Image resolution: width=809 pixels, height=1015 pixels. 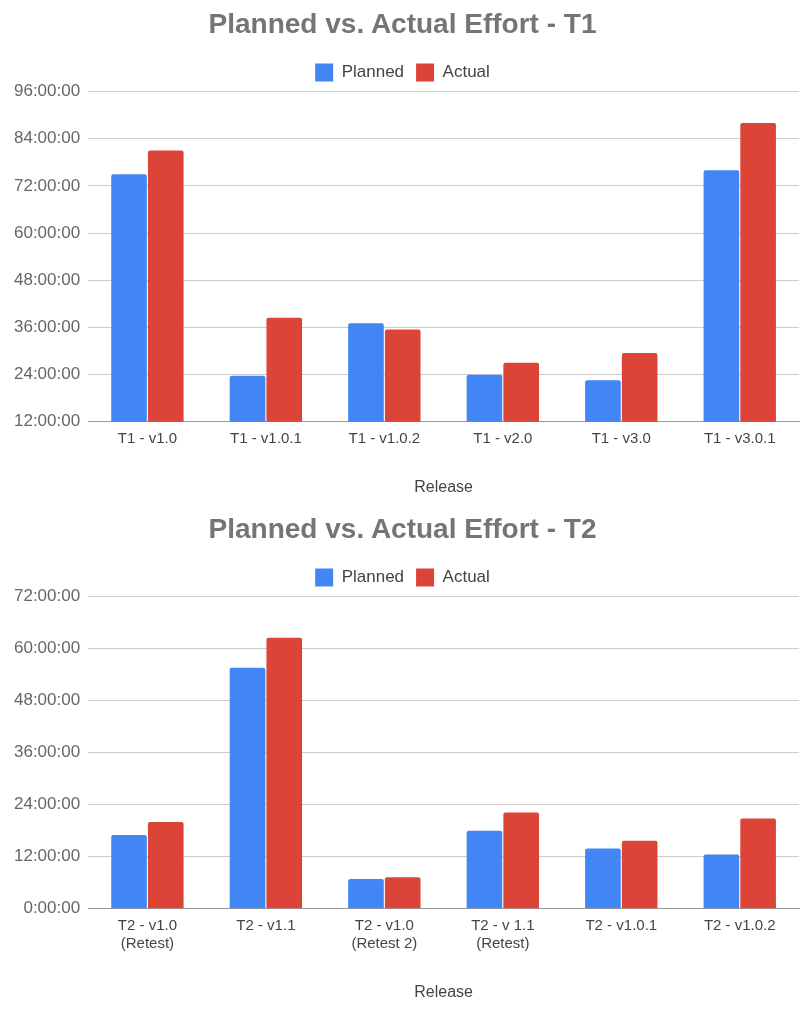 I want to click on x-tick-label: T2 - v 1.1 (Retest), so click(x=503, y=933).